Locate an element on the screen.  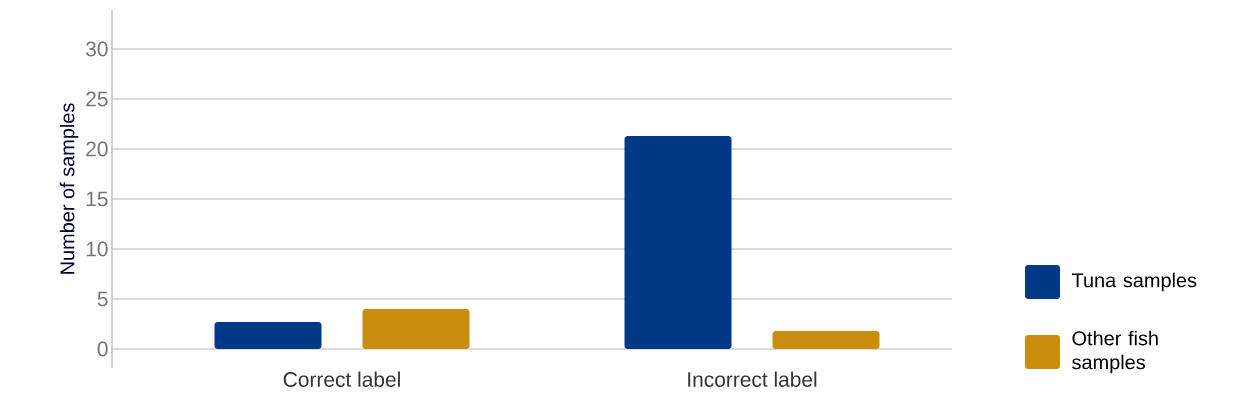
y-tick-label: 5 is located at coordinates (102, 299).